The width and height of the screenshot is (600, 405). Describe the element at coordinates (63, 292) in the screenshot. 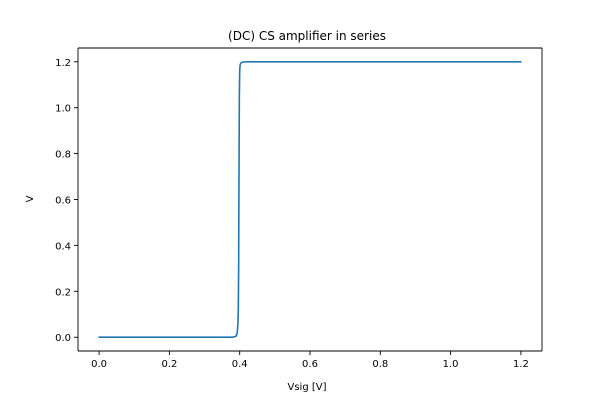

I see `y-tick-label: 0.2` at that location.